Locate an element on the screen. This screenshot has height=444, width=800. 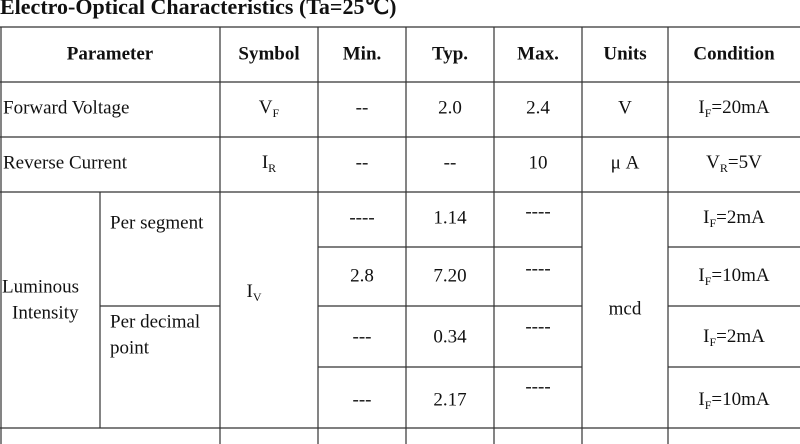
condition-cell: VR=5V is located at coordinates (734, 163).